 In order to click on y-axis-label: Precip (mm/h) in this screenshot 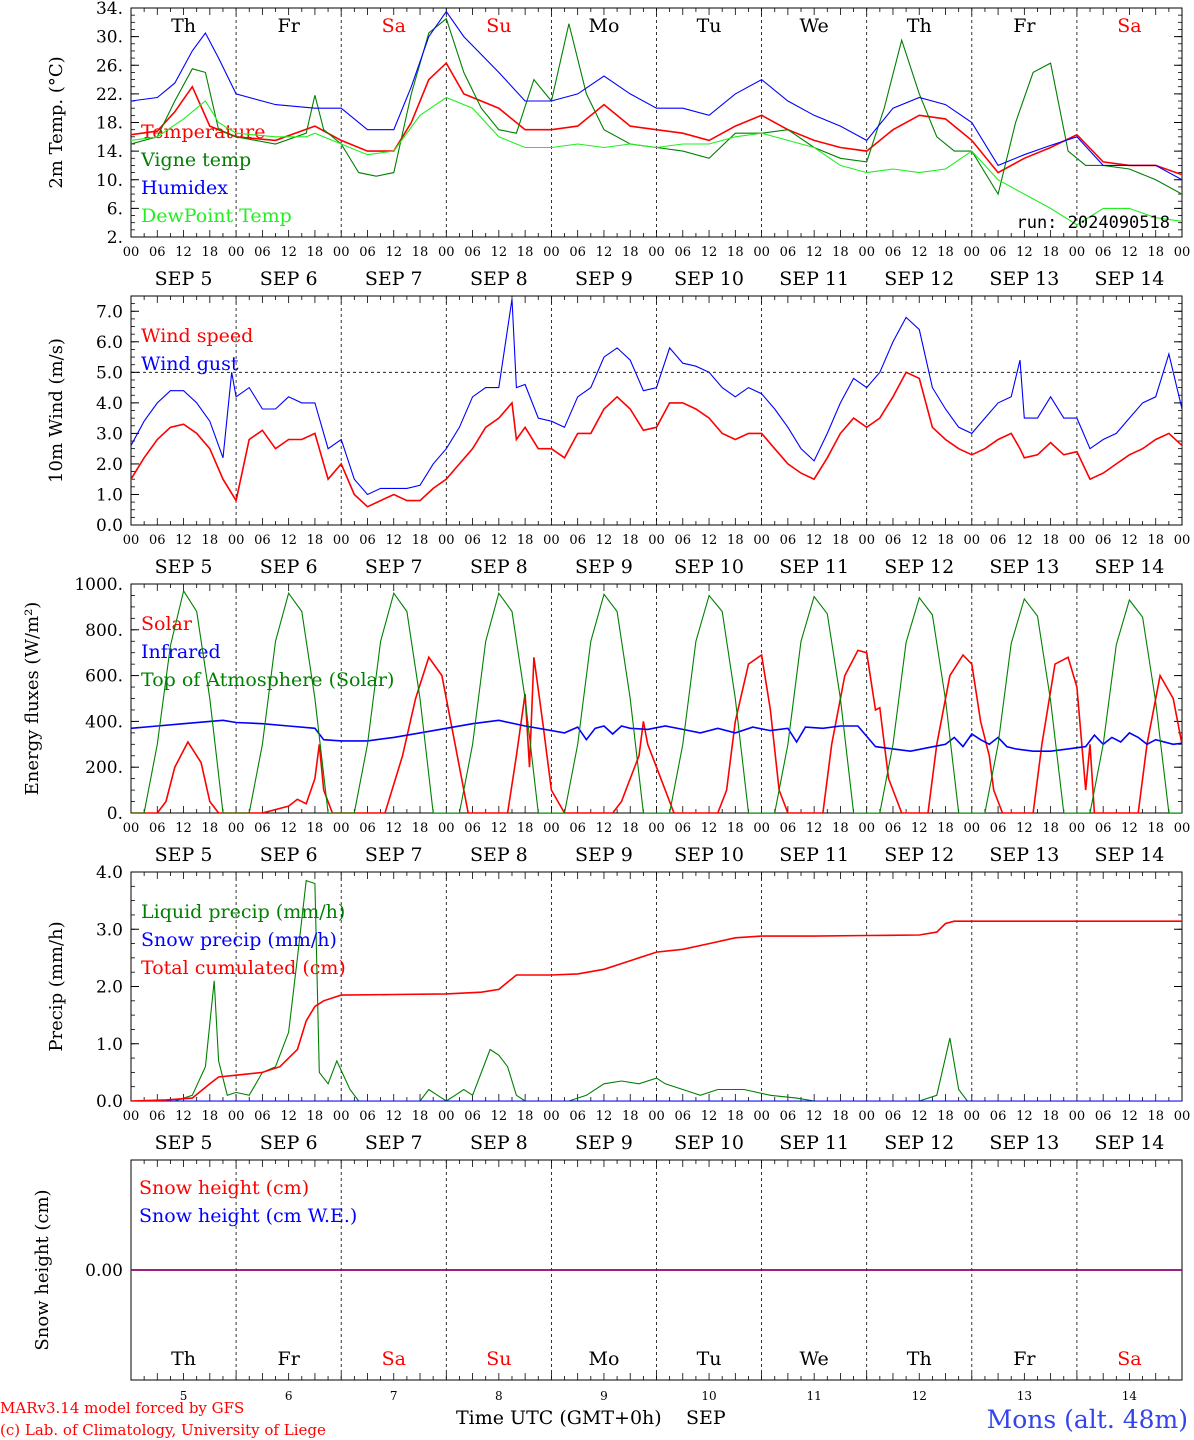, I will do `click(56, 986)`.